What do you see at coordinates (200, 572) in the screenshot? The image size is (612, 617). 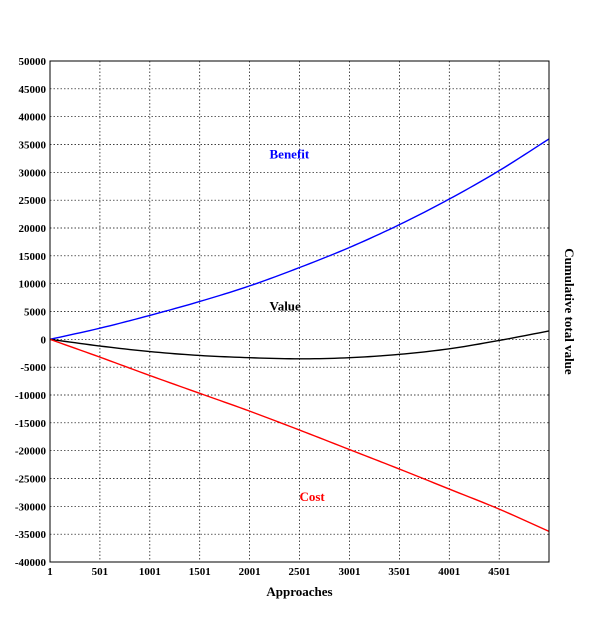 I see `x-tick-label: 1501` at bounding box center [200, 572].